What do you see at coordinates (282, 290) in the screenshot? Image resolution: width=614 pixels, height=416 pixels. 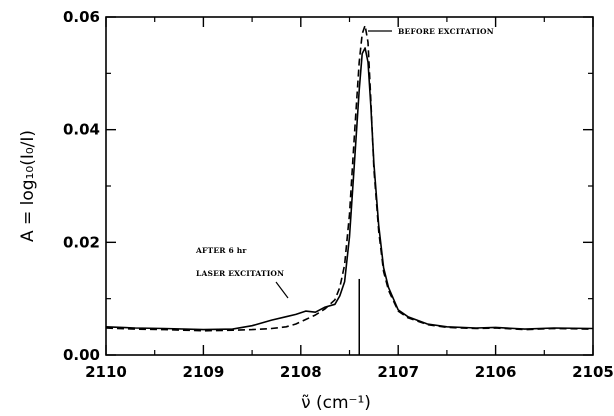 I see `annotation-after-arrow` at bounding box center [282, 290].